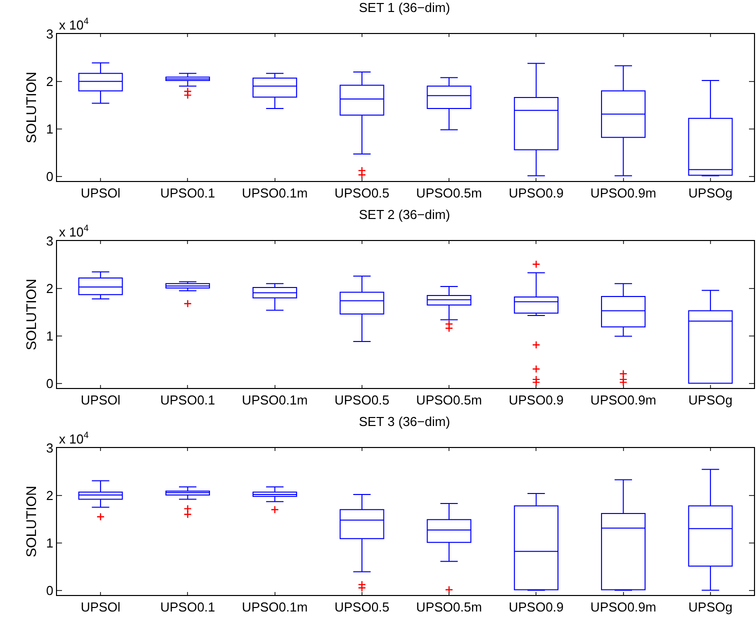 This screenshot has width=756, height=622. I want to click on chart-title: SET 1 (36−dim), so click(404, 8).